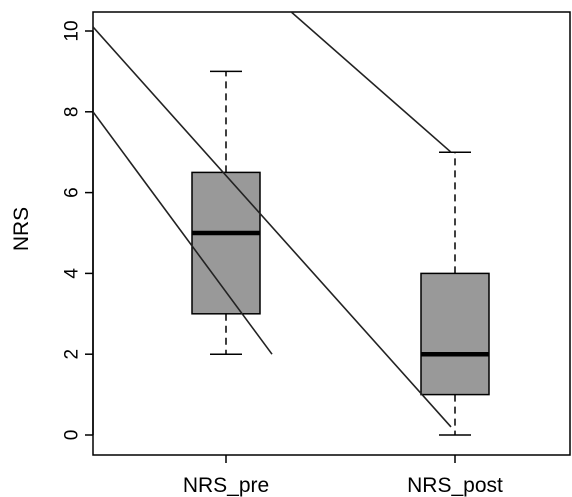 This screenshot has height=497, width=572. I want to click on y-axis: 0 2 4 6 8 10, so click(78, 230).